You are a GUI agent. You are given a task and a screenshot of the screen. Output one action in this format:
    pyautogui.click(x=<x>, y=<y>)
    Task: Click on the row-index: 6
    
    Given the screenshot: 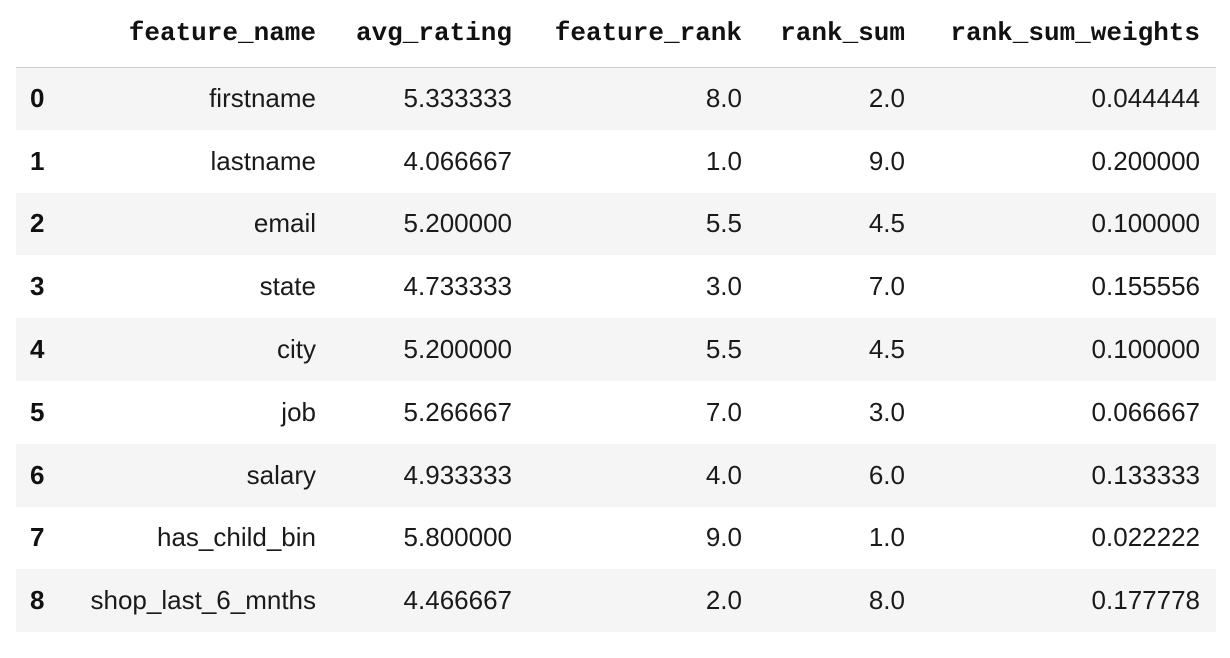 What is the action you would take?
    pyautogui.click(x=37, y=474)
    